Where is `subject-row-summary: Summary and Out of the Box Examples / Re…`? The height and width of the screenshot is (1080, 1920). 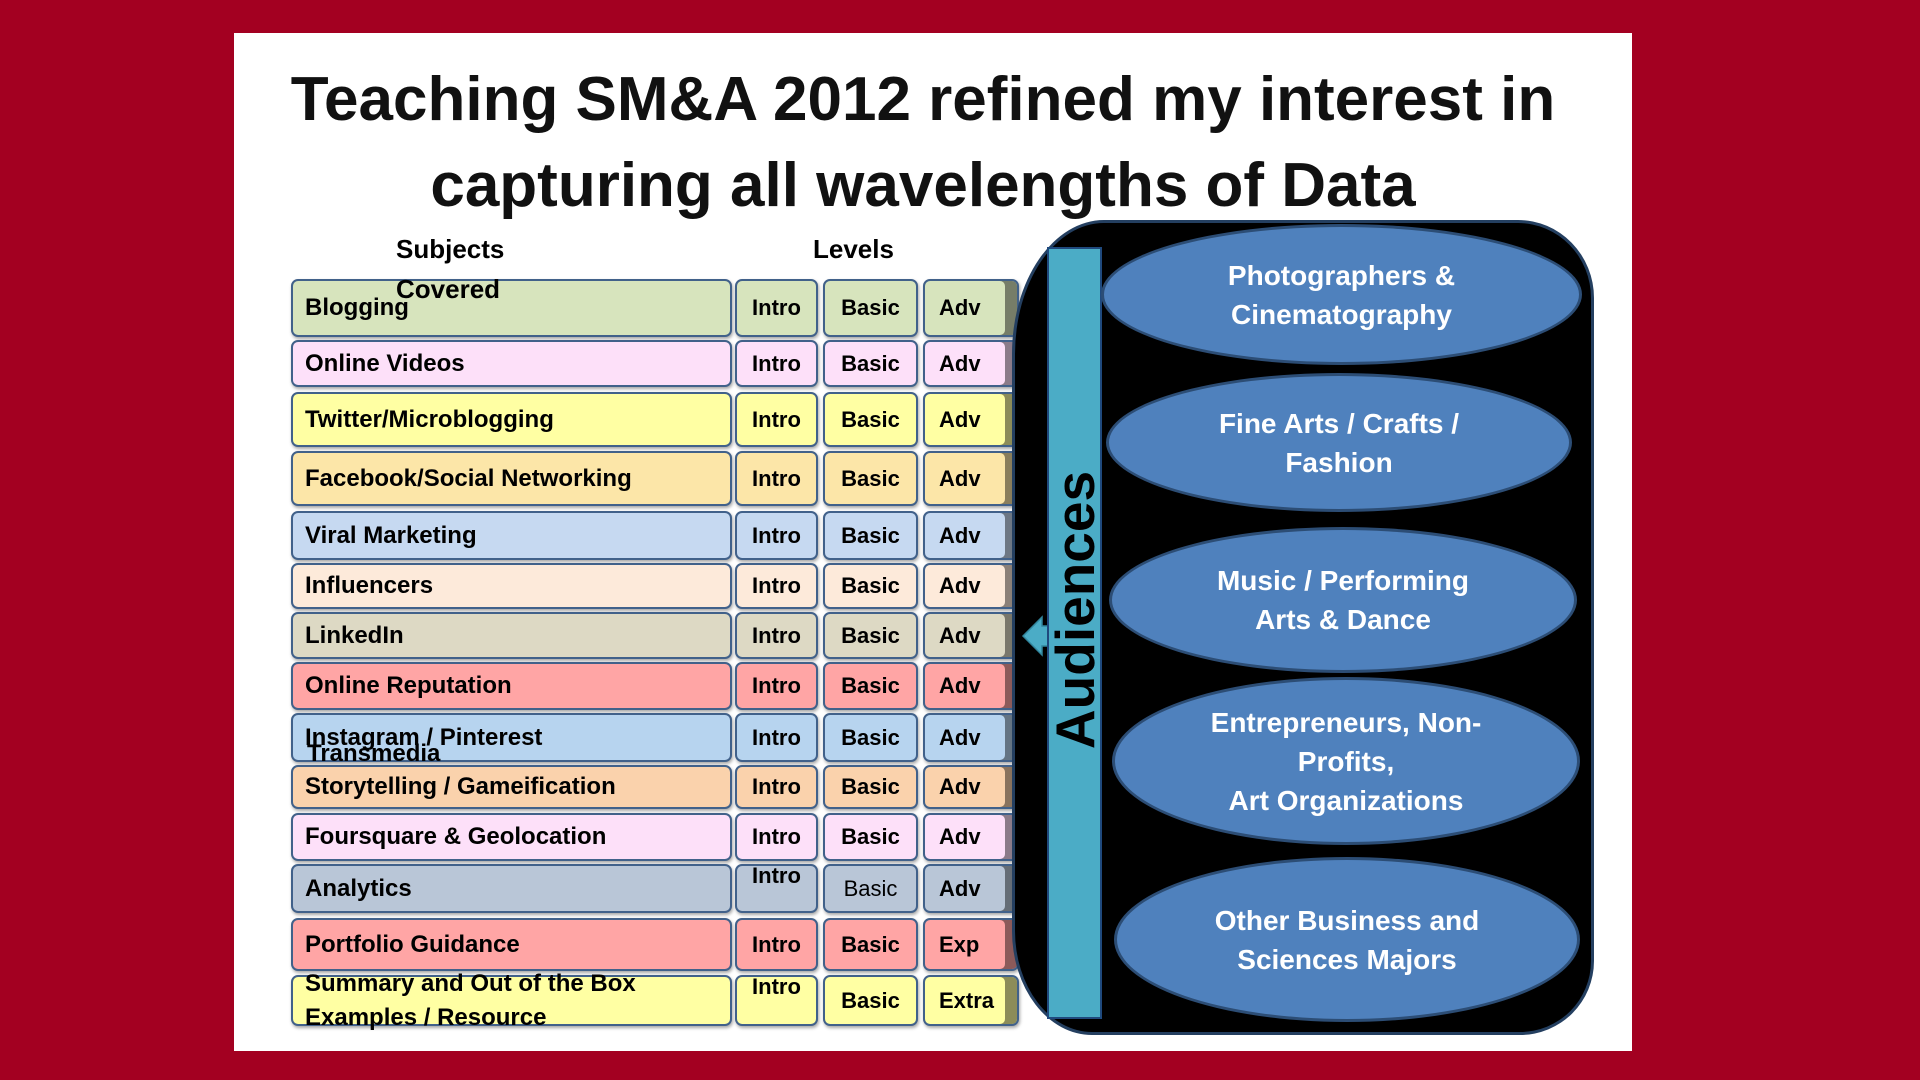 subject-row-summary: Summary and Out of the Box Examples / Re… is located at coordinates (655, 1000).